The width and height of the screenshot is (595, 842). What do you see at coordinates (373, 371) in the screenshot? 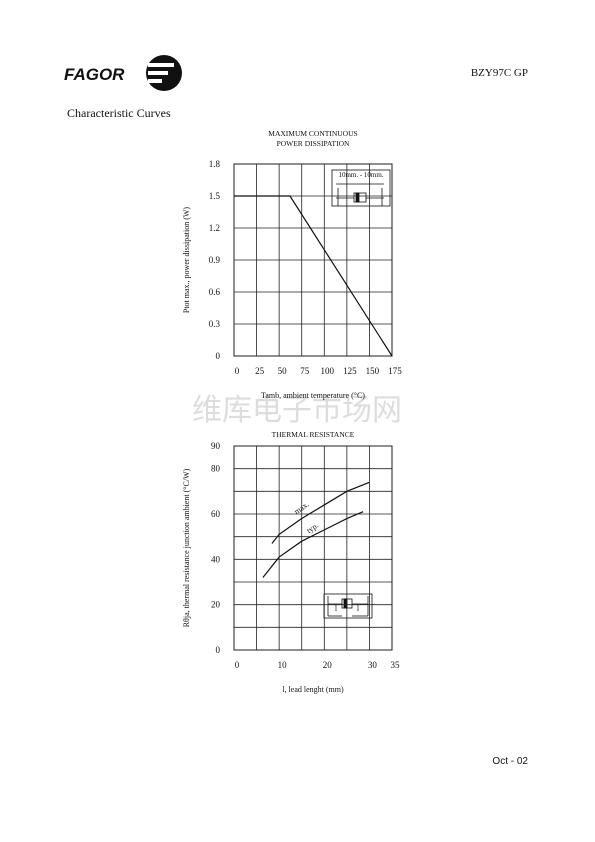
I see `x-tick-label: 150` at bounding box center [373, 371].